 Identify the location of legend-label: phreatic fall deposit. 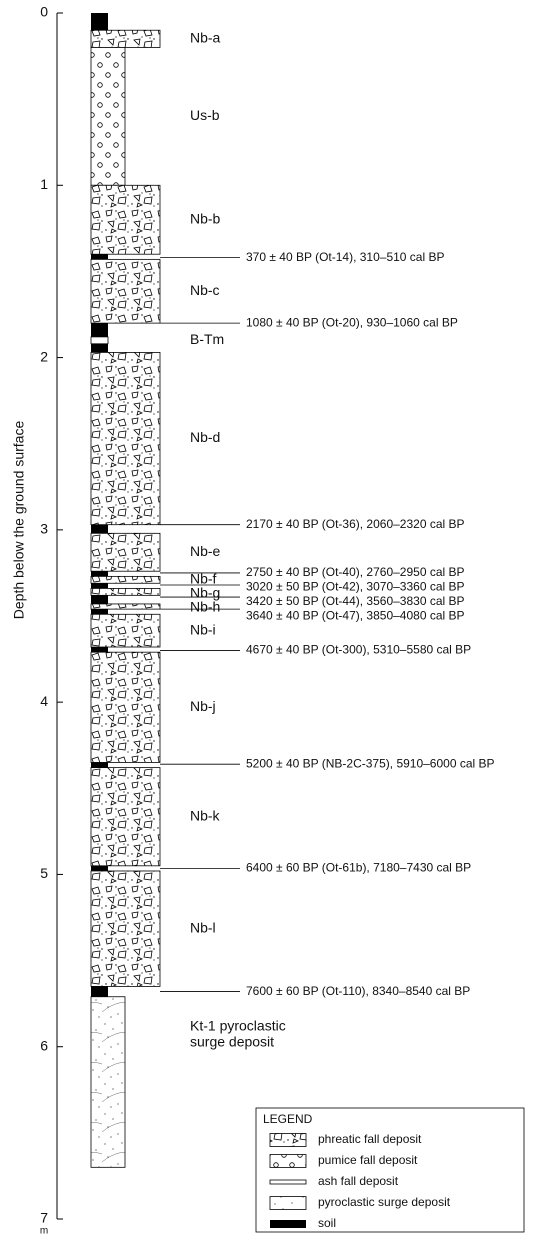
(370, 1139).